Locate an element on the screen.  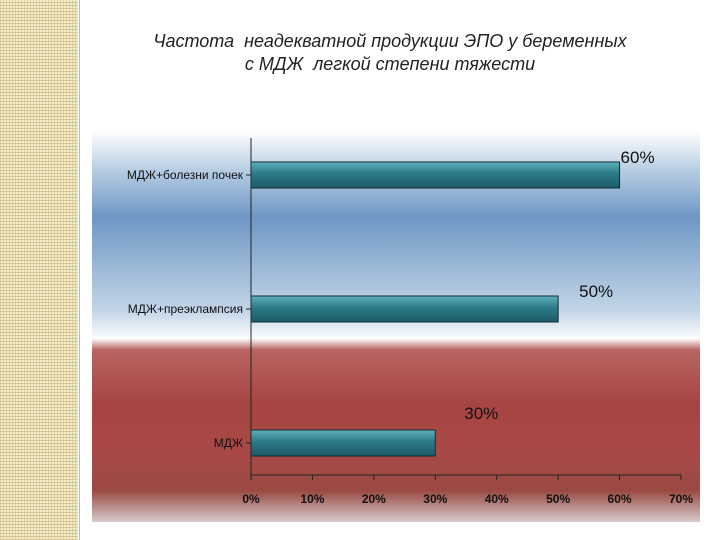
x-tick-label: 20% is located at coordinates (374, 499).